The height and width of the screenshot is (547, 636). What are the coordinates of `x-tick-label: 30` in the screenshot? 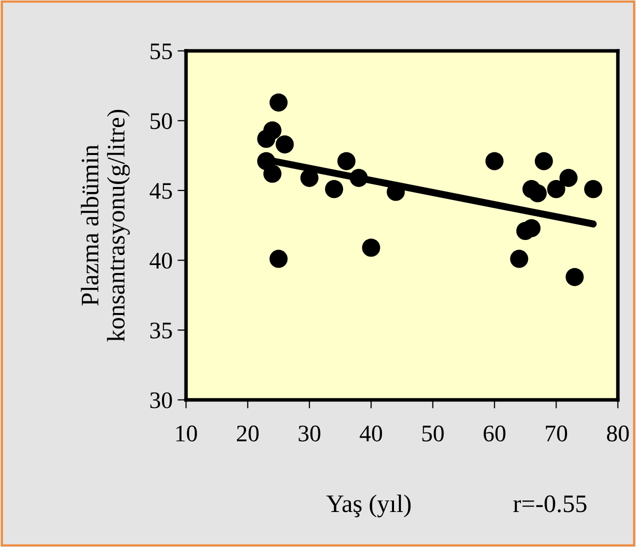 It's located at (309, 434).